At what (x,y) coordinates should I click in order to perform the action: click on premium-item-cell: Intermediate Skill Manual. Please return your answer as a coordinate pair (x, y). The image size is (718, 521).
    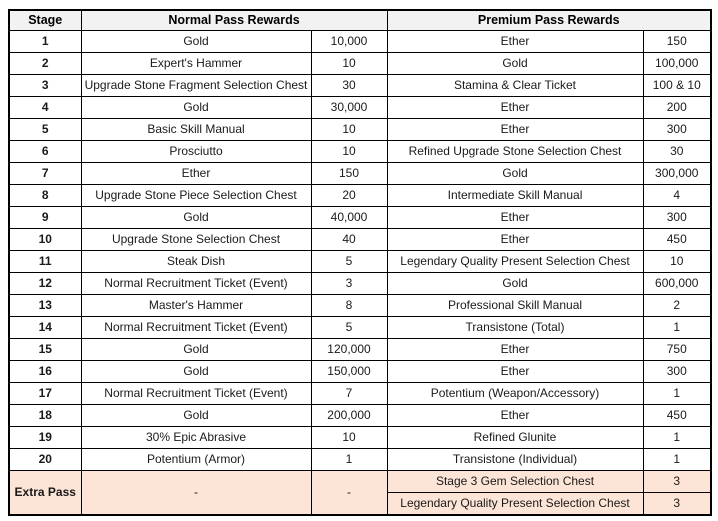
    Looking at the image, I should click on (515, 195).